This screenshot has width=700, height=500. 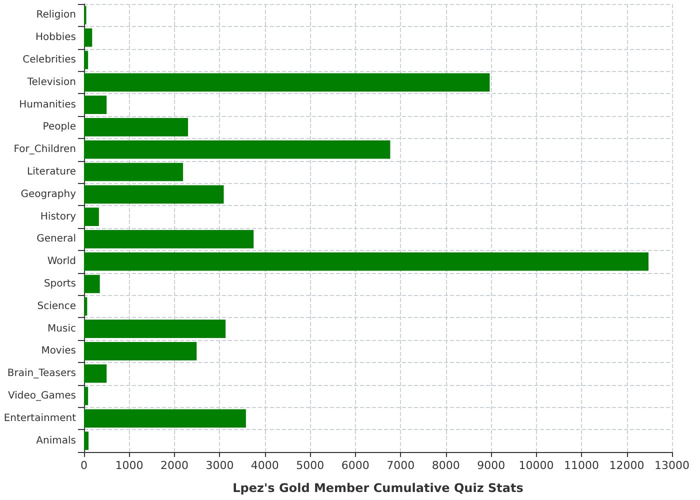 What do you see at coordinates (56, 38) in the screenshot?
I see `y-tick-label: Hobbies` at bounding box center [56, 38].